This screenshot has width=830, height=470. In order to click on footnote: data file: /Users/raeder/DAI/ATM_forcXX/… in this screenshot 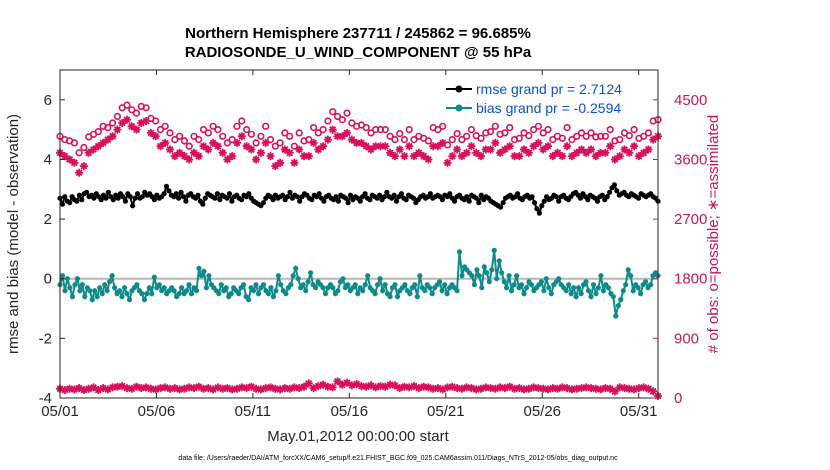, I will do `click(398, 458)`.